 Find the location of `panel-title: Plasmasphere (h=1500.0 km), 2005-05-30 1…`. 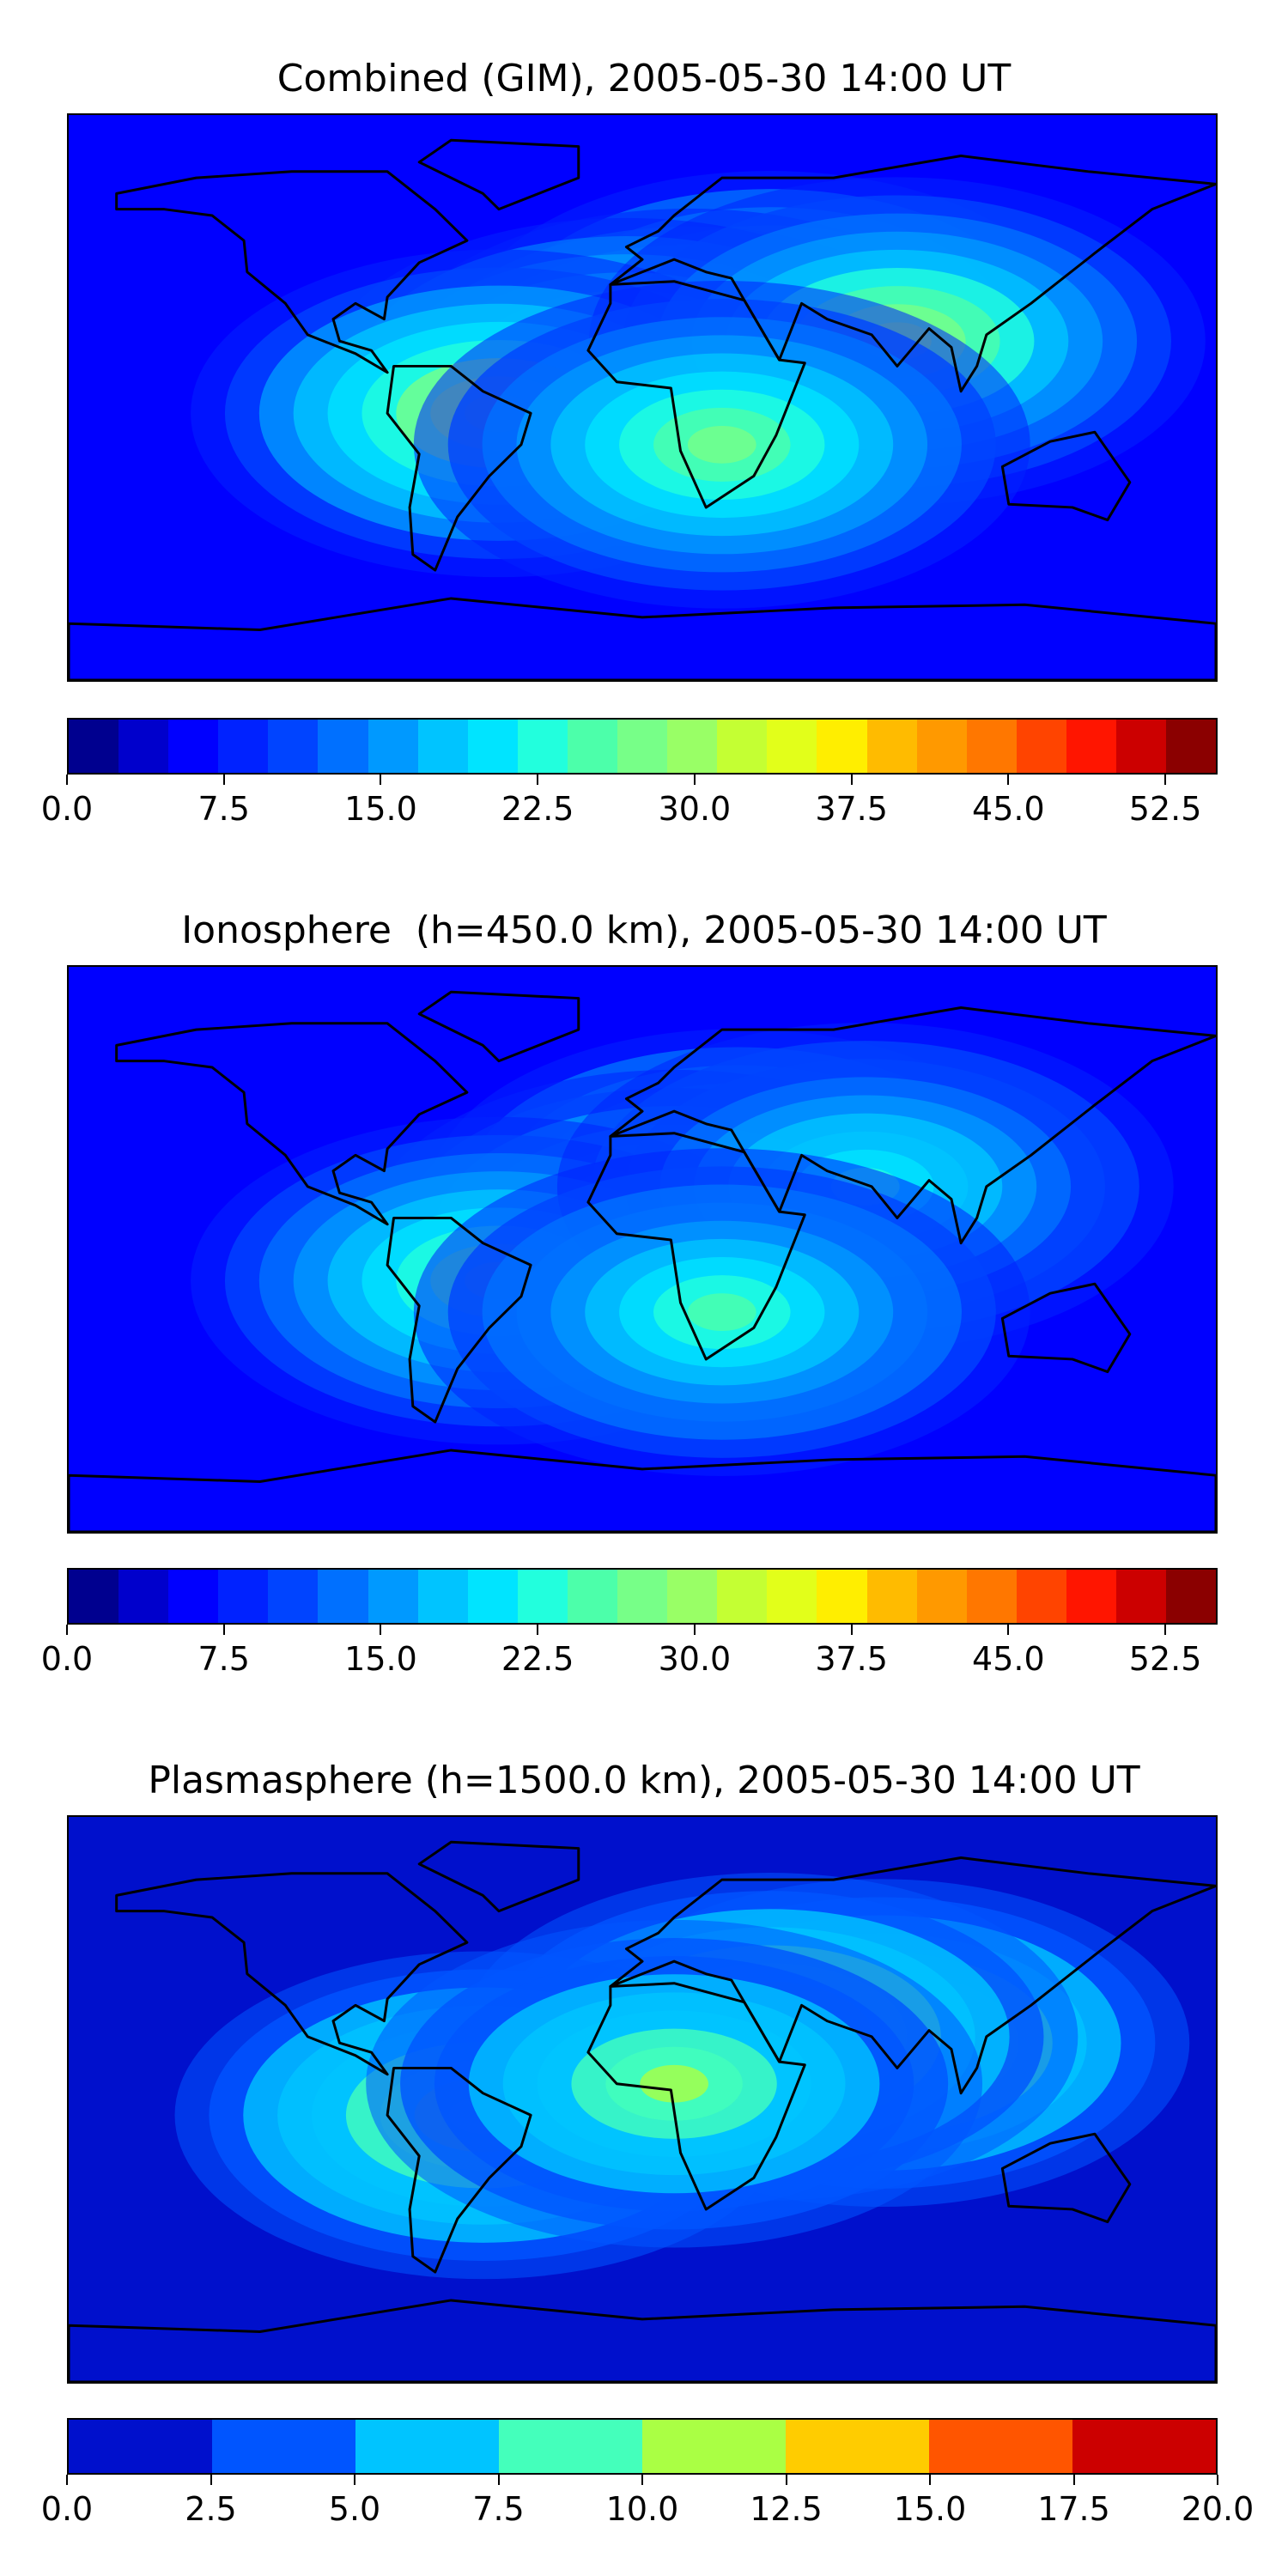

panel-title: Plasmasphere (h=1500.0 km), 2005-05-30 1… is located at coordinates (644, 1780).